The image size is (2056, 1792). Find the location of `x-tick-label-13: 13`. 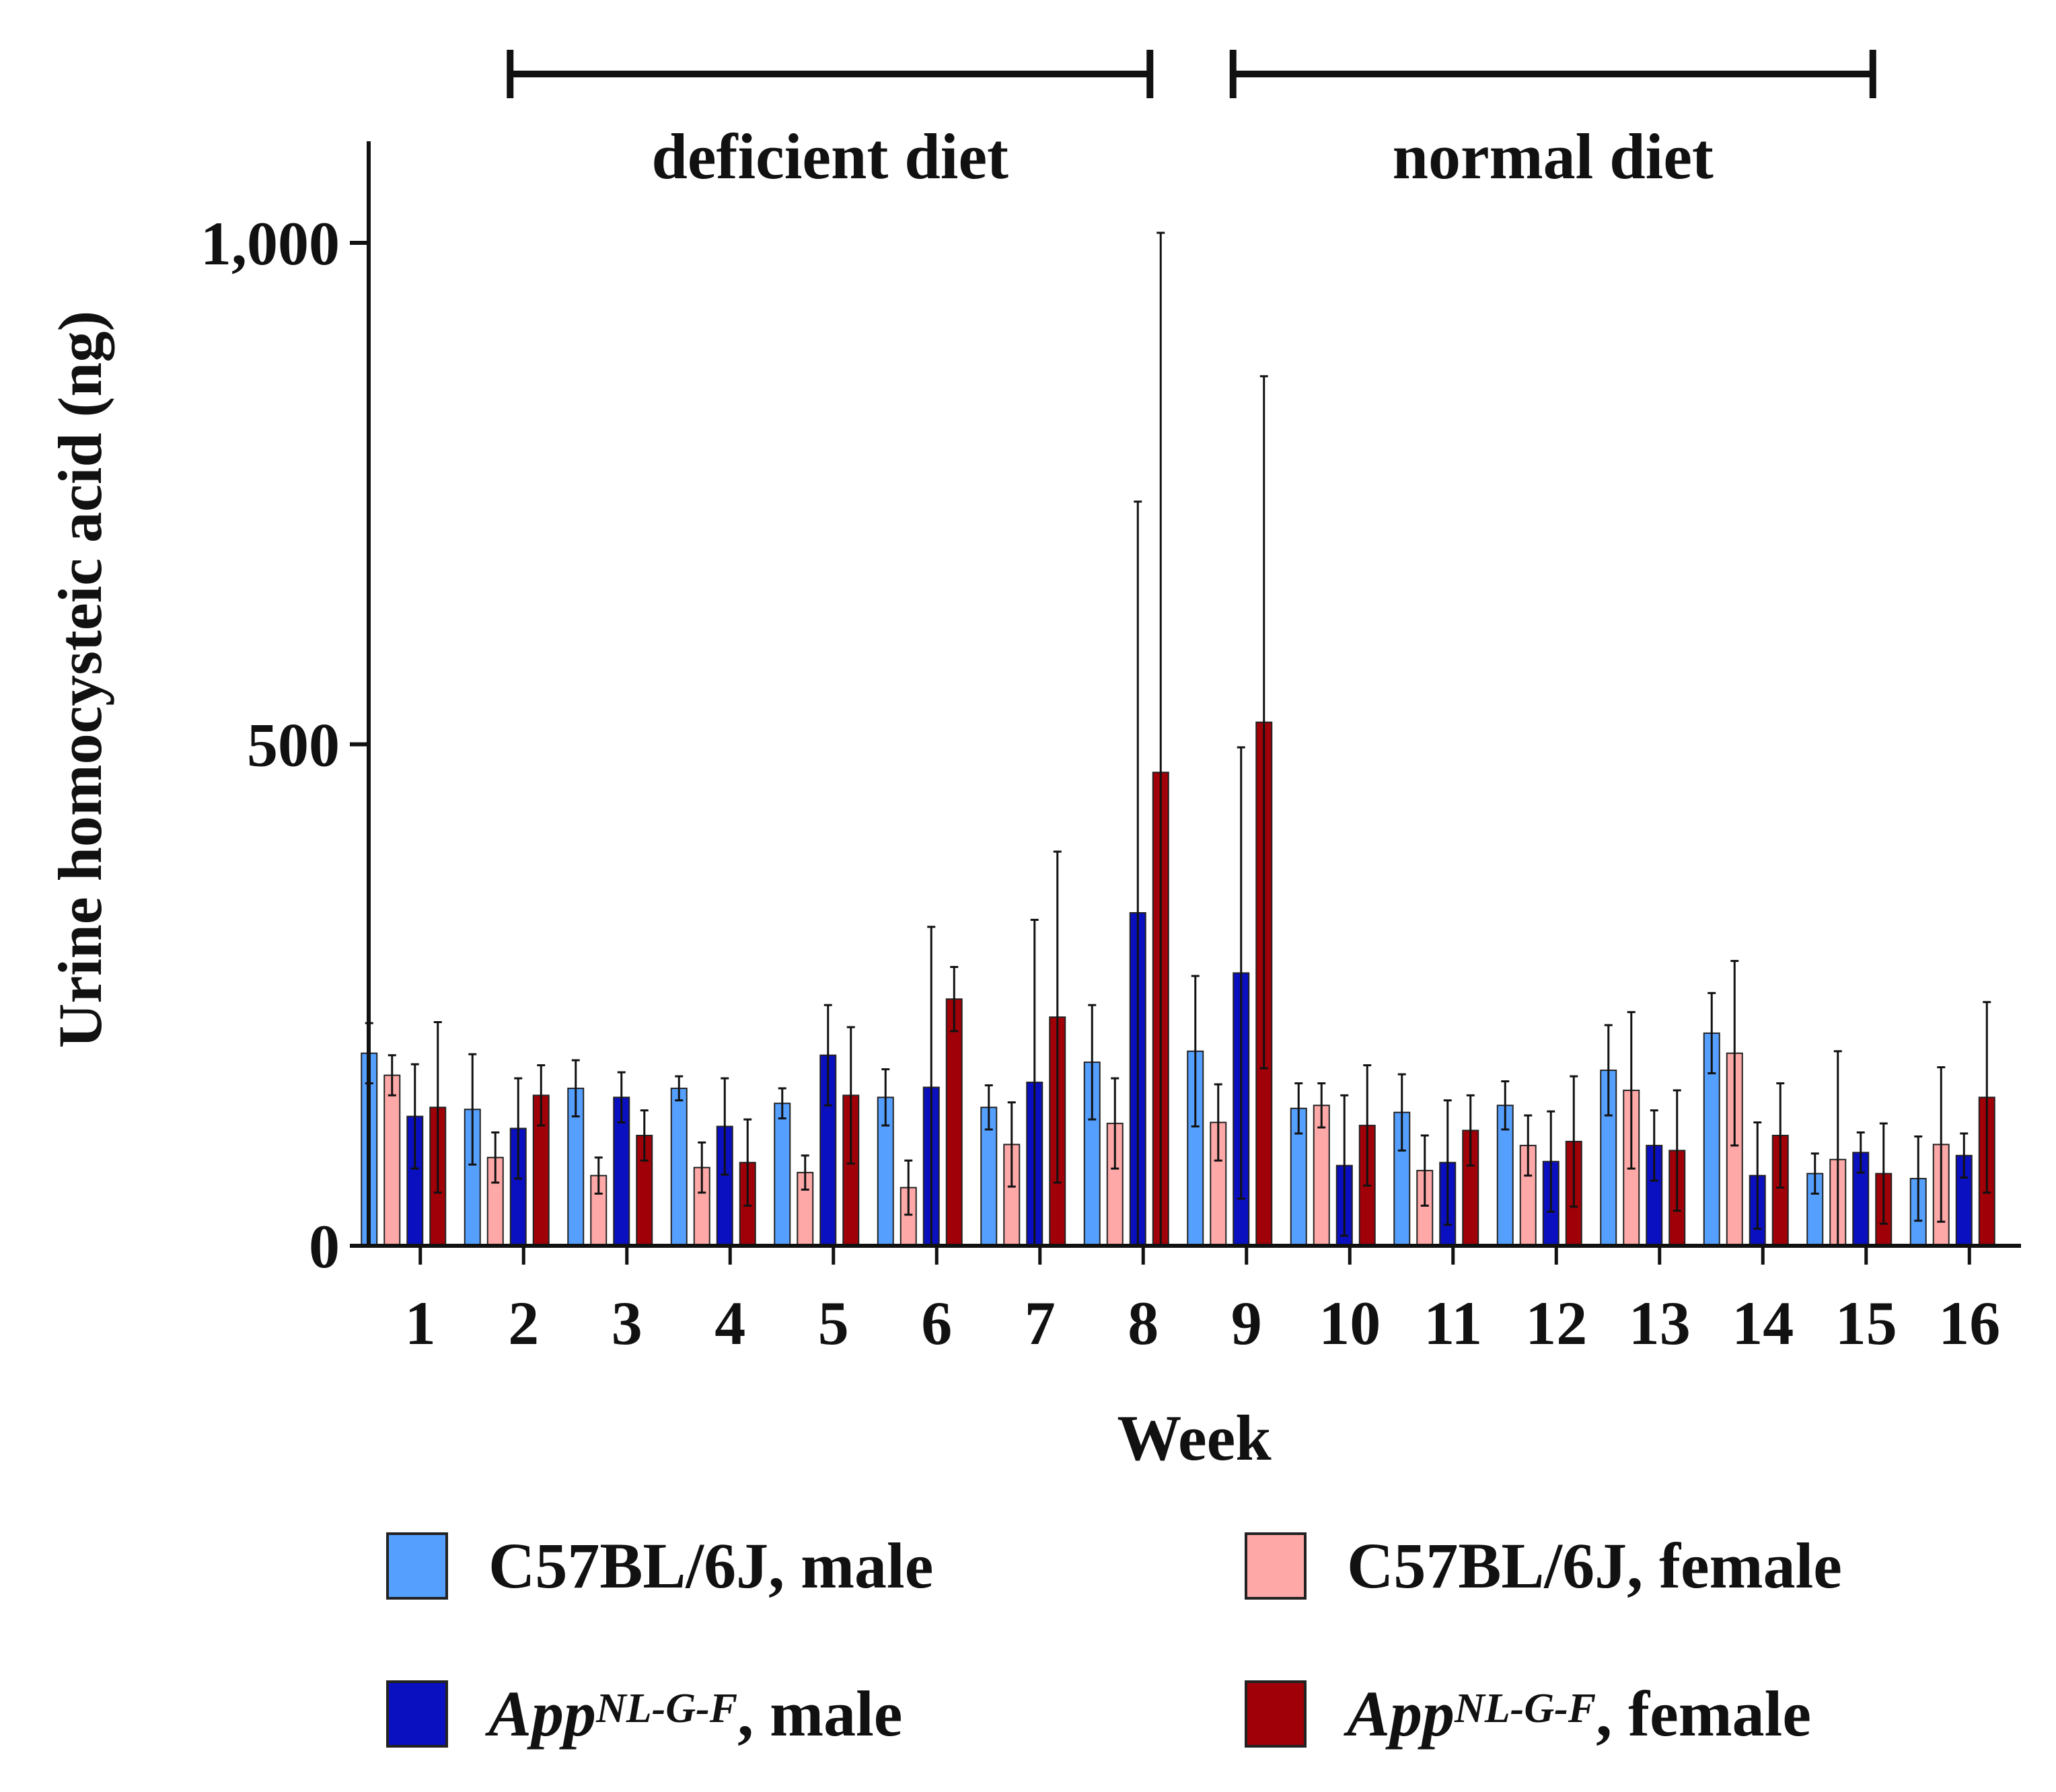

x-tick-label-13: 13 is located at coordinates (1660, 1323).